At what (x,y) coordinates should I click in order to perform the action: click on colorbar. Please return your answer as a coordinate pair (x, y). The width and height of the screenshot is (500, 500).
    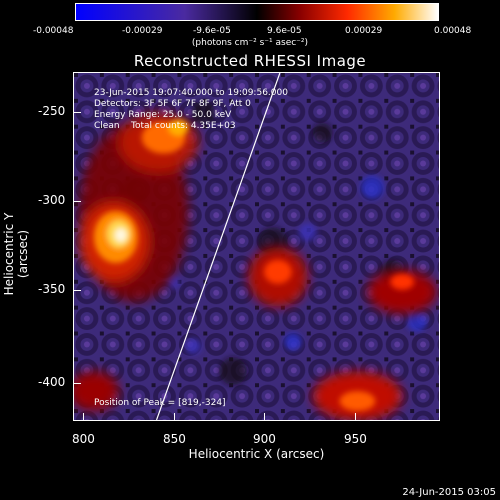
    Looking at the image, I should click on (257, 12).